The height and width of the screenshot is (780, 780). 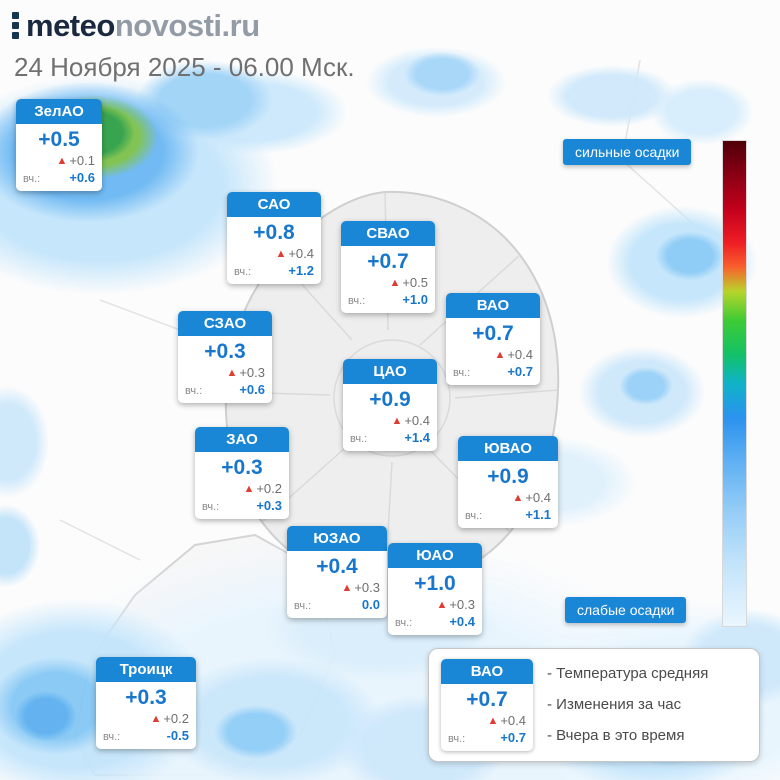 I want to click on district-card-cao: ЦАО +0.9 ▲ +0.4 вч.: +1.4, so click(x=390, y=405).